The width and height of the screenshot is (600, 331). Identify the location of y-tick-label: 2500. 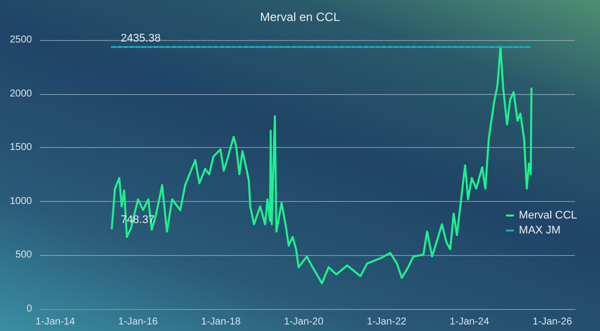
(21, 40).